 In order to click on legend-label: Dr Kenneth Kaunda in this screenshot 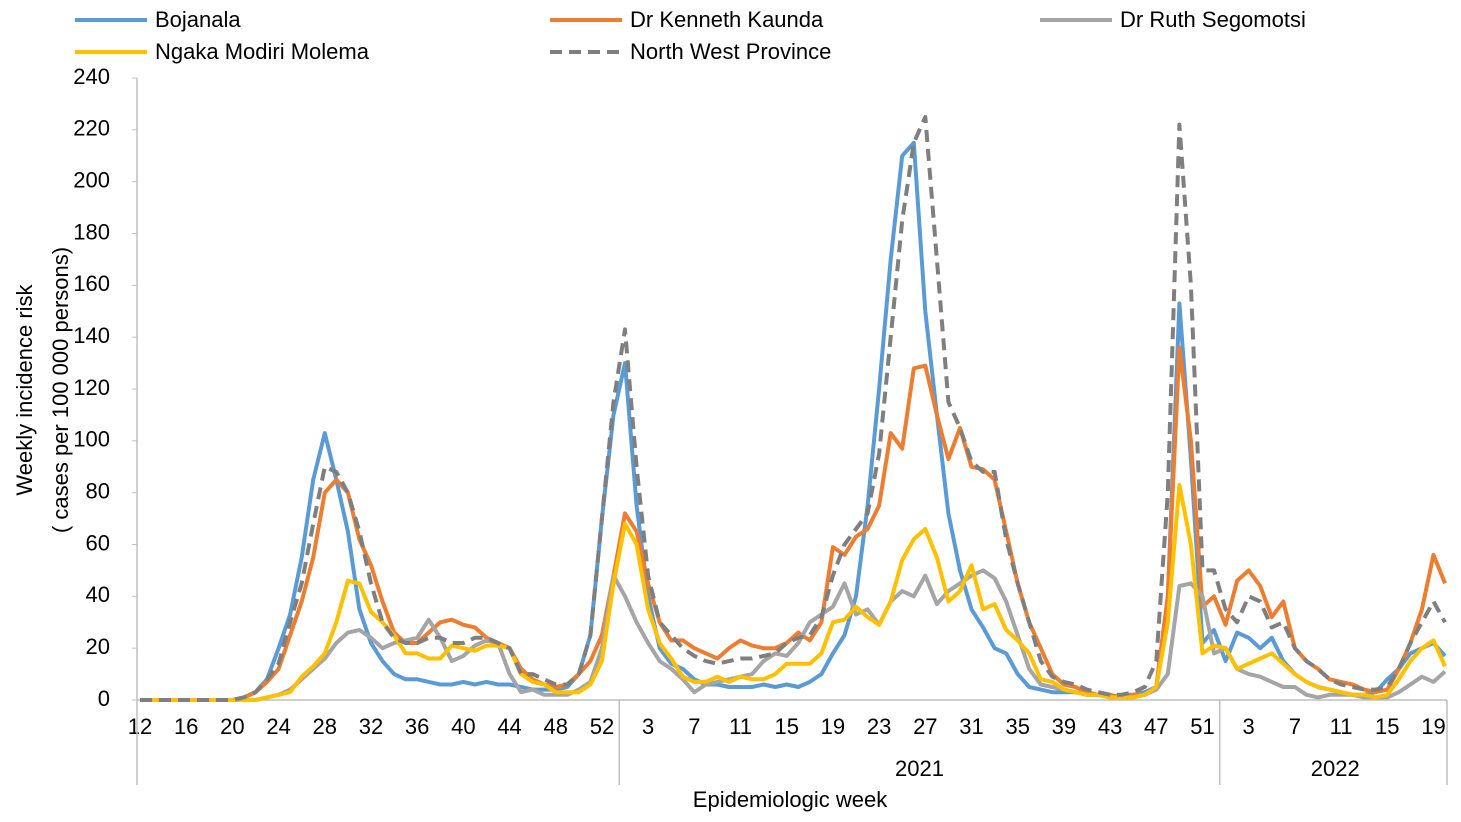, I will do `click(727, 19)`.